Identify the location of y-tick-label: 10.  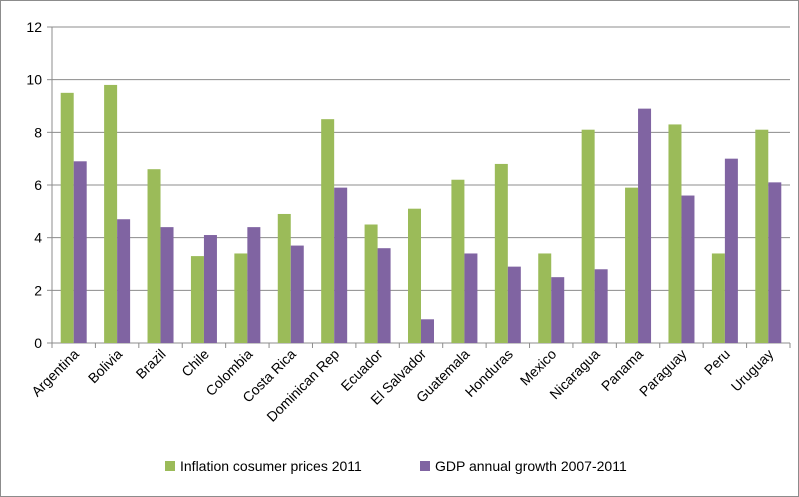
(34, 80).